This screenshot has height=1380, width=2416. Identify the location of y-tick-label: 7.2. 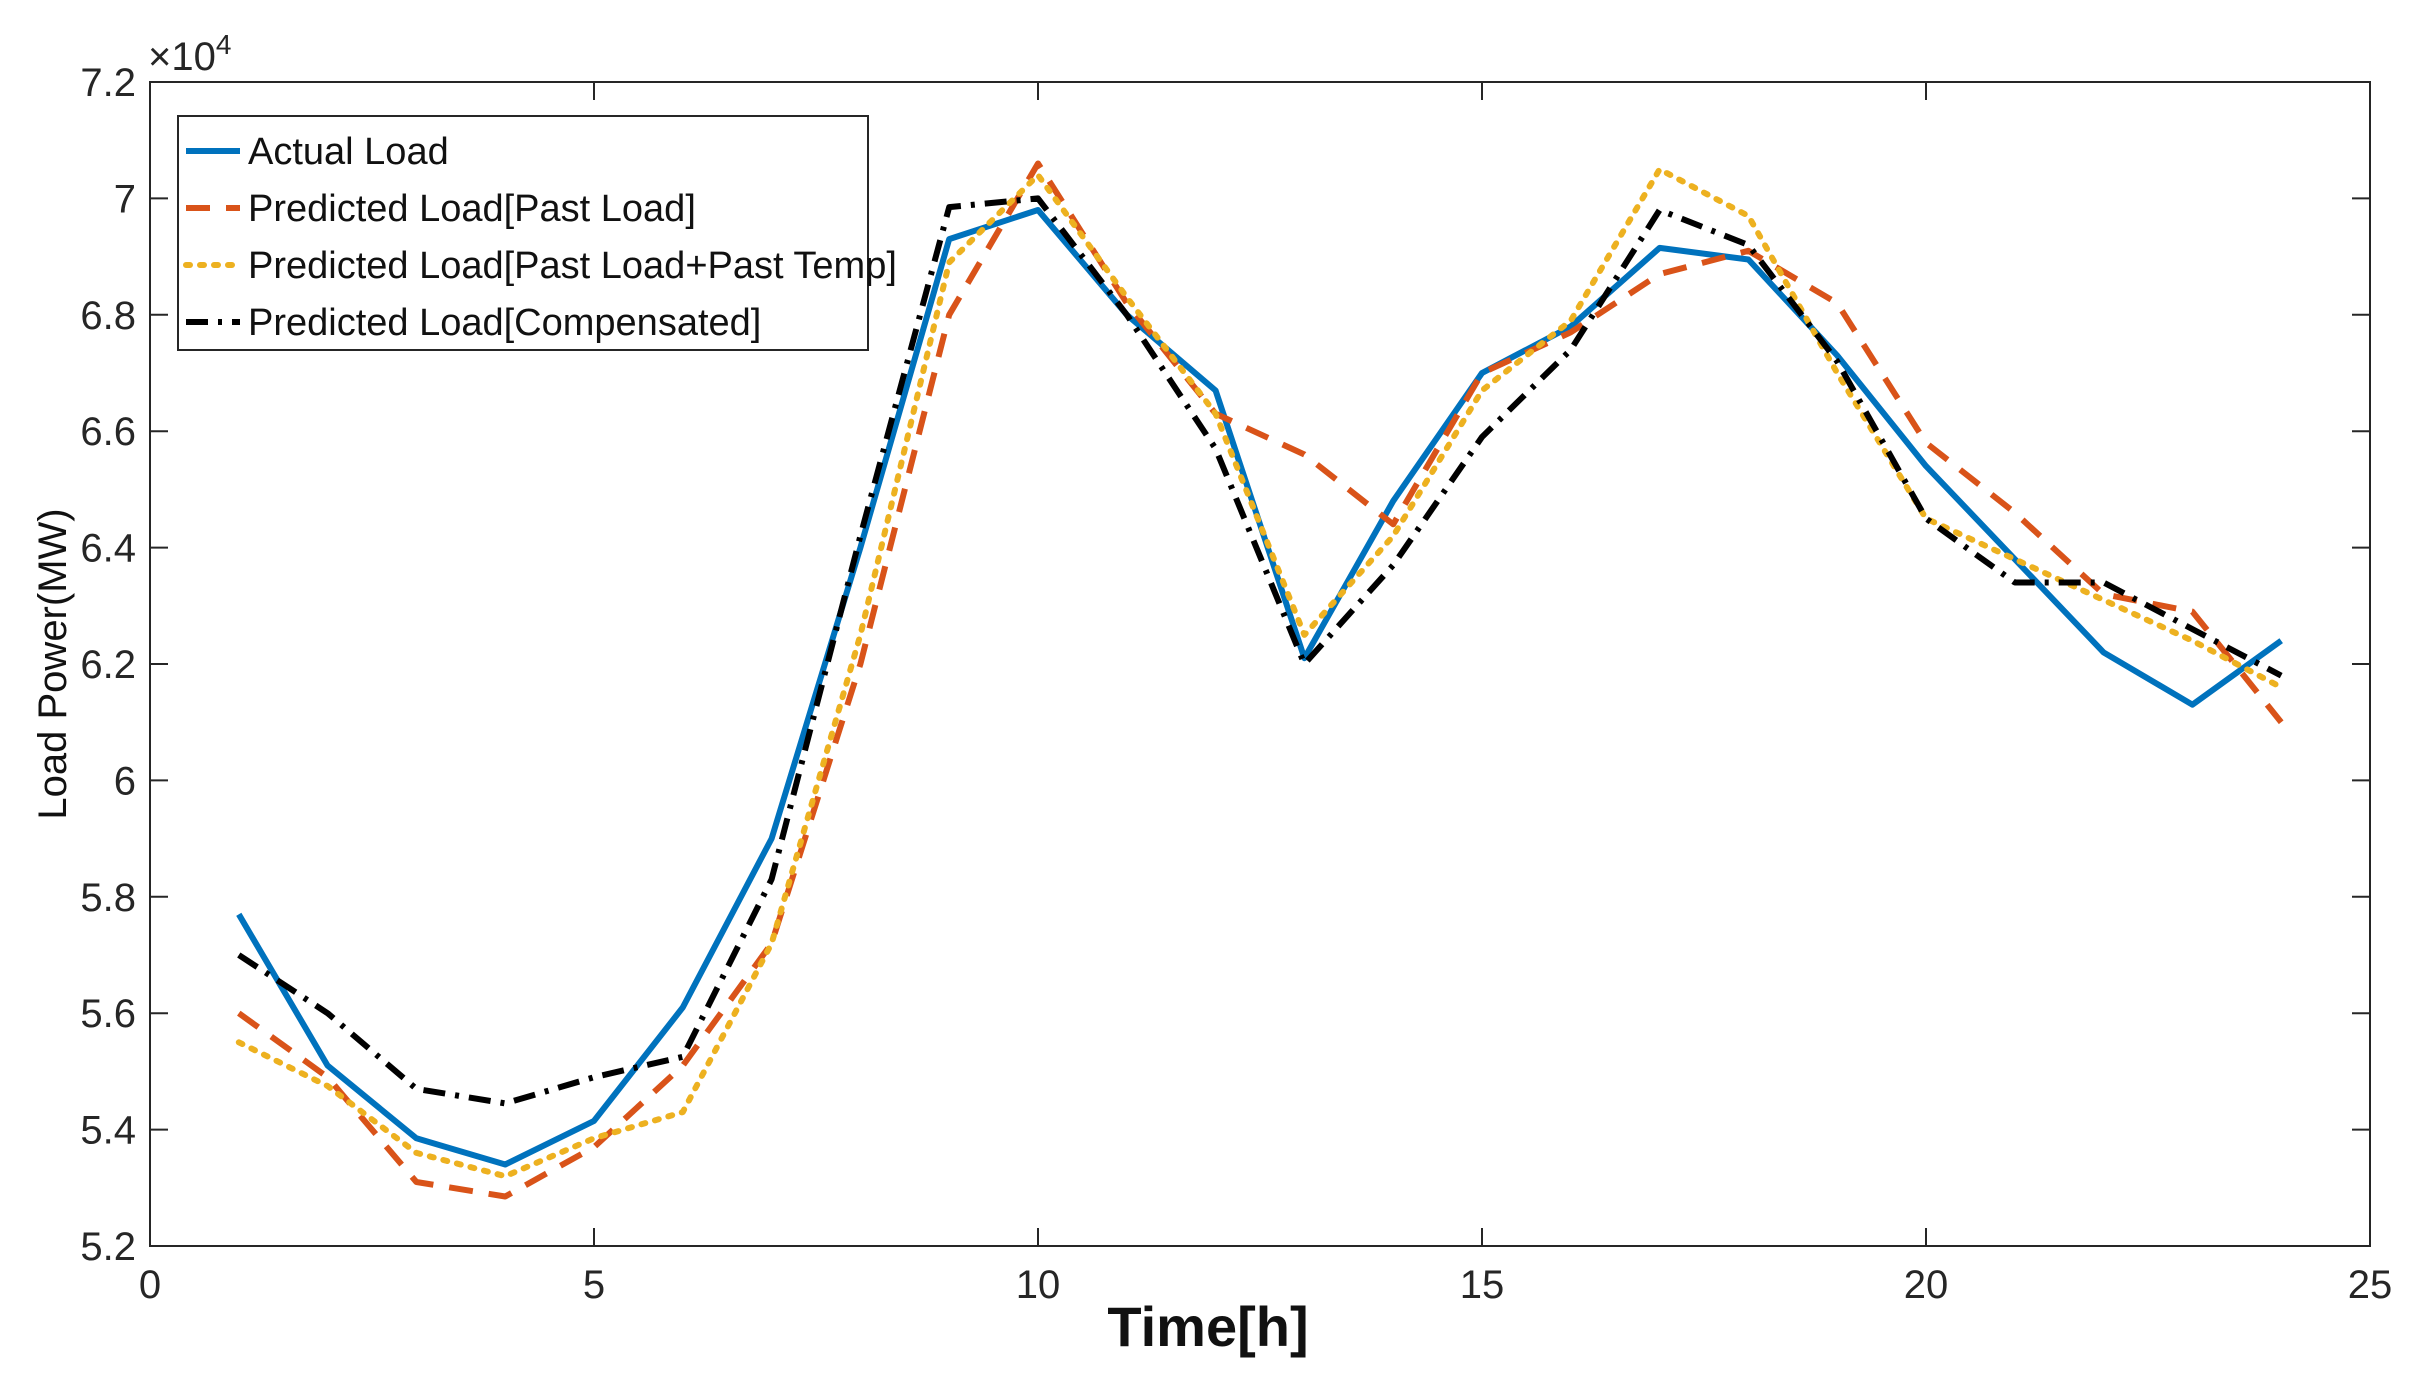
(108, 83).